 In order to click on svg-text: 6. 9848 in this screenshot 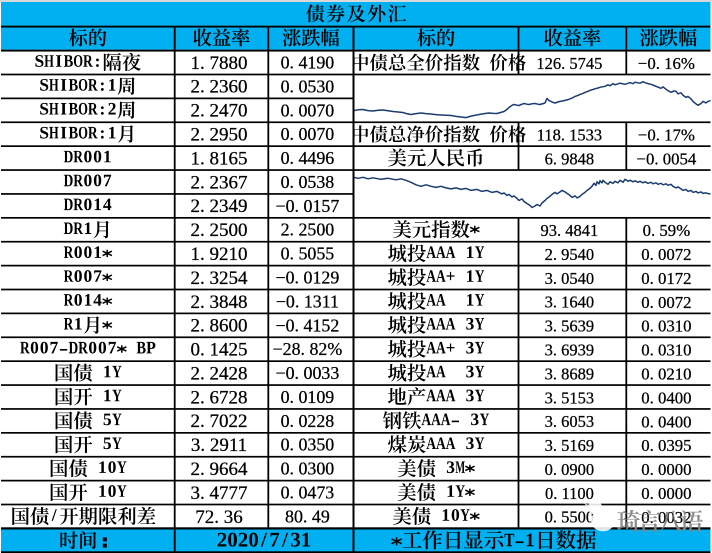, I will do `click(570, 158)`.